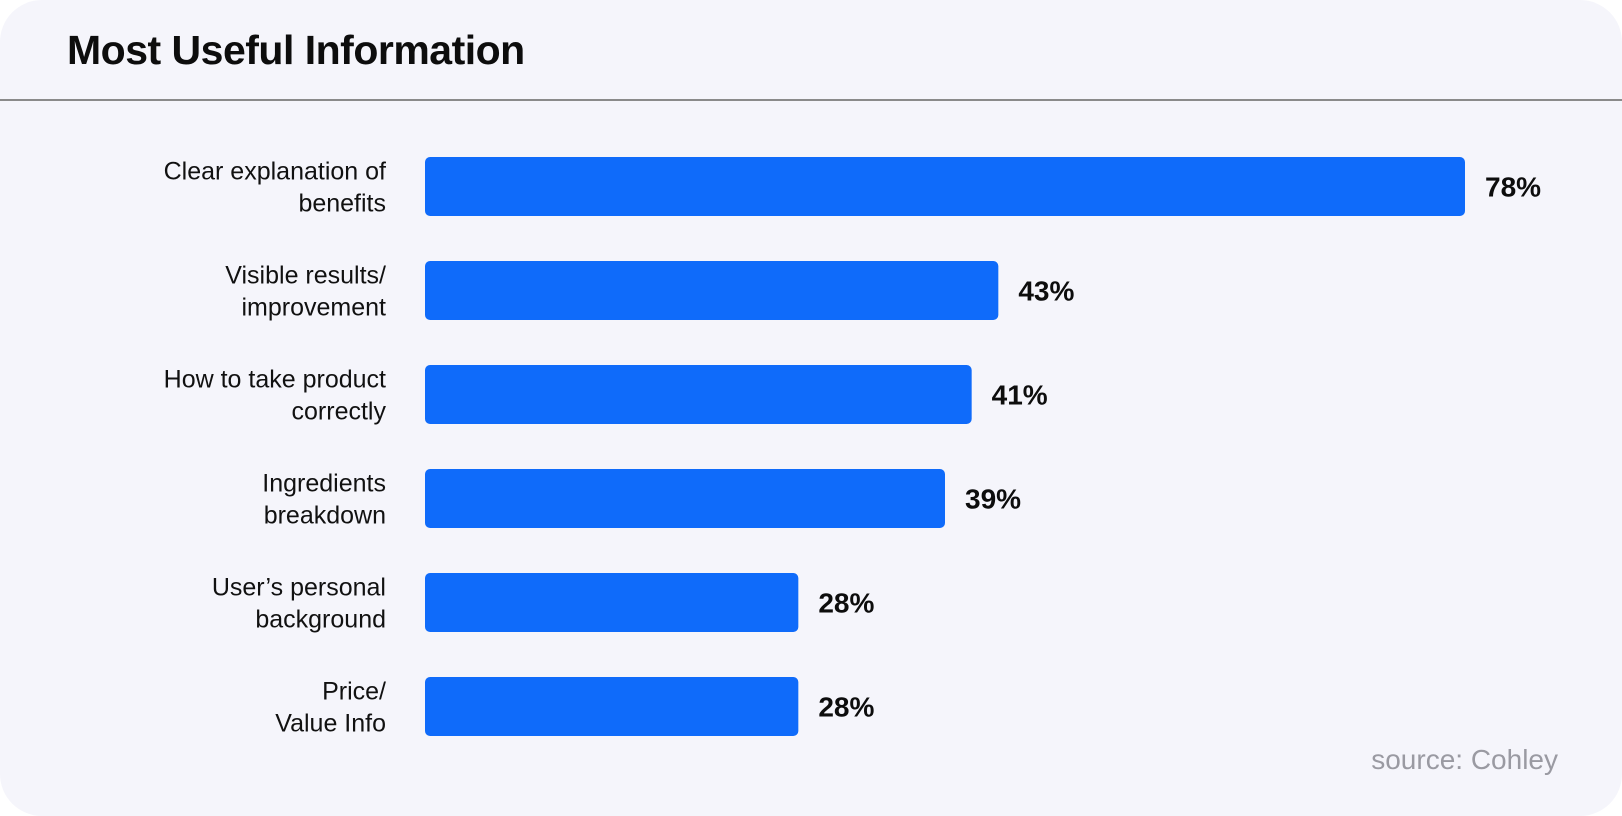 Image resolution: width=1622 pixels, height=816 pixels. Describe the element at coordinates (314, 308) in the screenshot. I see `category-label-line: improvement` at that location.